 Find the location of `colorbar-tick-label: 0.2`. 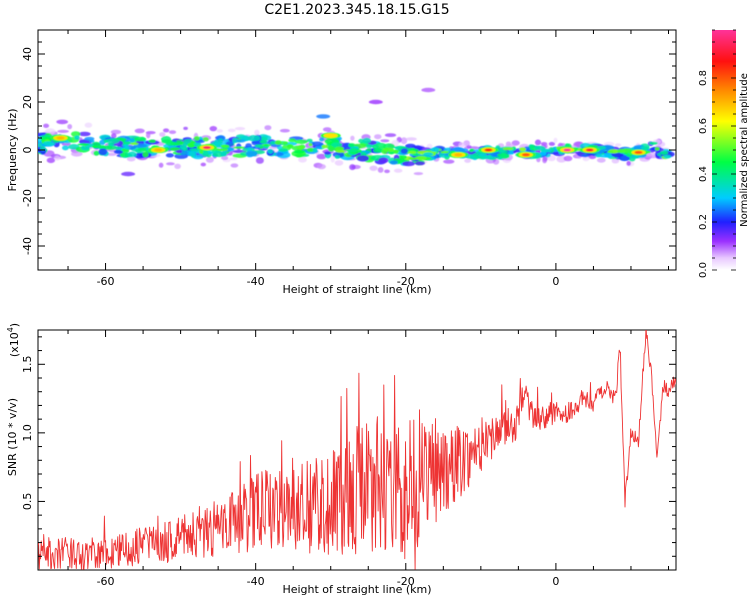

colorbar-tick-label: 0.2 is located at coordinates (703, 222).